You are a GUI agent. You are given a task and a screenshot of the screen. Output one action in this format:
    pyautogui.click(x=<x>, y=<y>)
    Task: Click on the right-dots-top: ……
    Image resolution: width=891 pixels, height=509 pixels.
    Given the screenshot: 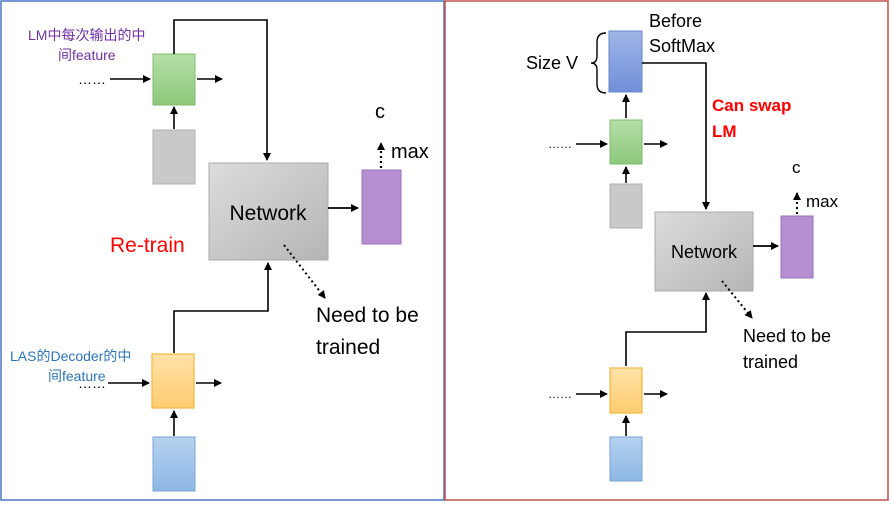 What is the action you would take?
    pyautogui.click(x=560, y=144)
    